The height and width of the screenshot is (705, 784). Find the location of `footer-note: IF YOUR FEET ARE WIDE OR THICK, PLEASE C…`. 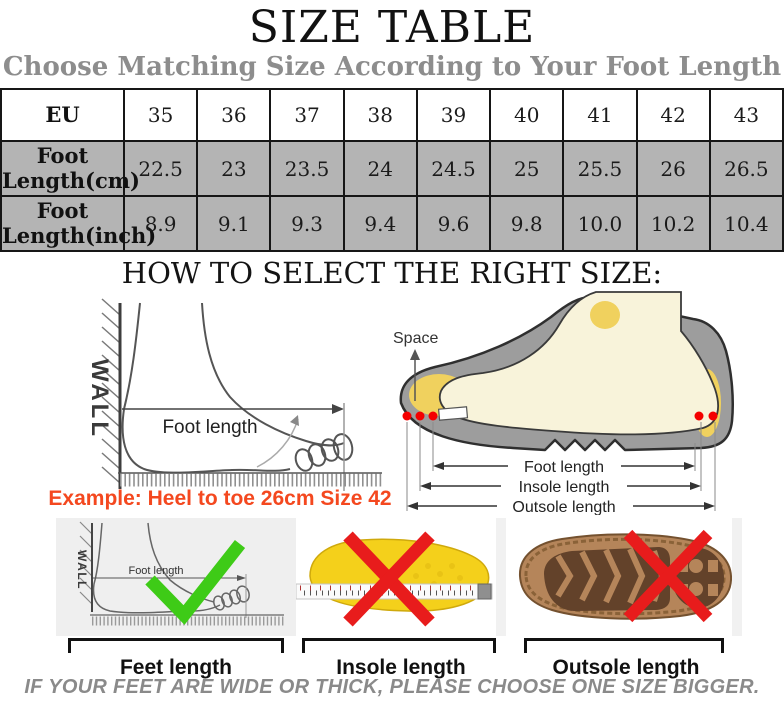

footer-note: IF YOUR FEET ARE WIDE OR THICK, PLEASE C… is located at coordinates (392, 687).